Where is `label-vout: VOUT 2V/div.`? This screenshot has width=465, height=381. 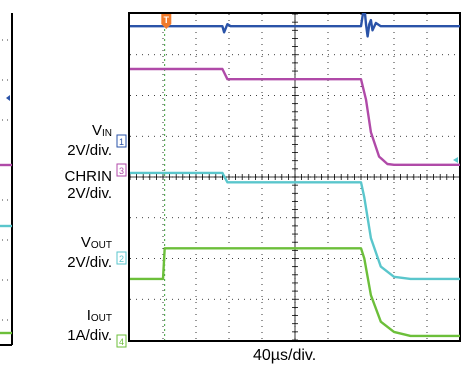 label-vout: VOUT 2V/div. is located at coordinates (71, 252).